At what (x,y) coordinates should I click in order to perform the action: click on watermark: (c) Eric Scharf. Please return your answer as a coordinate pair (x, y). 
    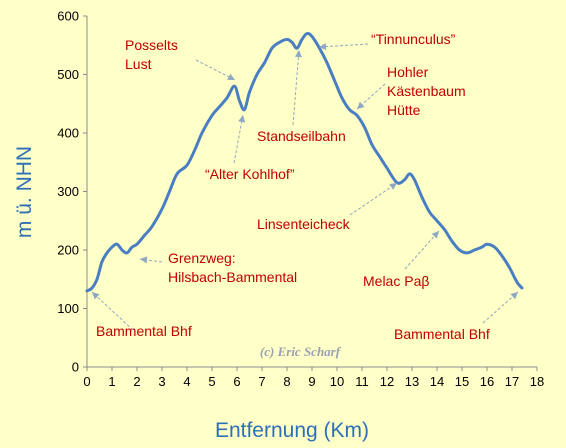
    Looking at the image, I should click on (301, 351).